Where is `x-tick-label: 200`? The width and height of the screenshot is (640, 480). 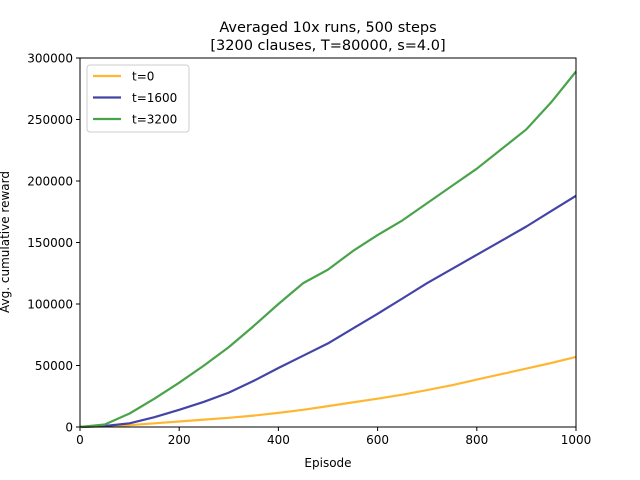 x-tick-label: 200 is located at coordinates (179, 440).